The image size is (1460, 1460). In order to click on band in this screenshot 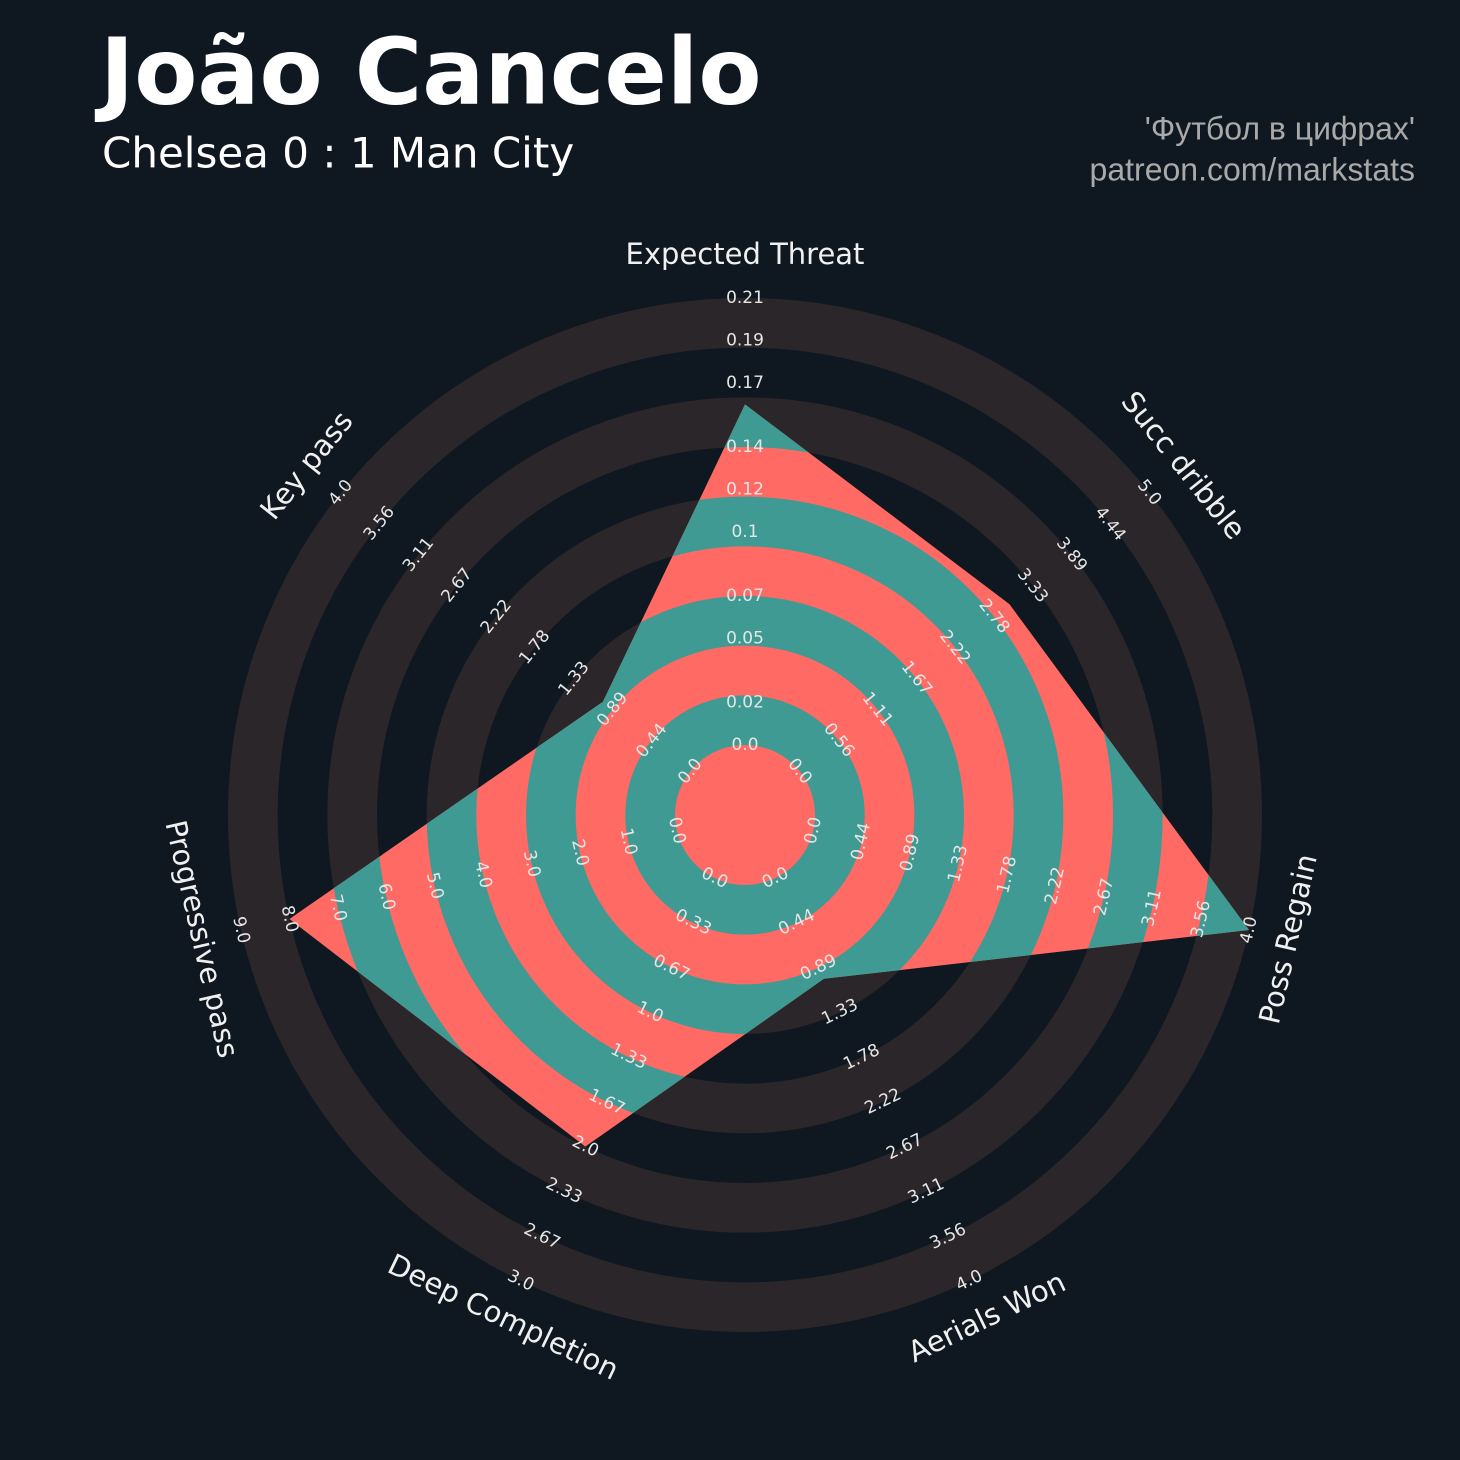, I will do `click(745, 815)`.